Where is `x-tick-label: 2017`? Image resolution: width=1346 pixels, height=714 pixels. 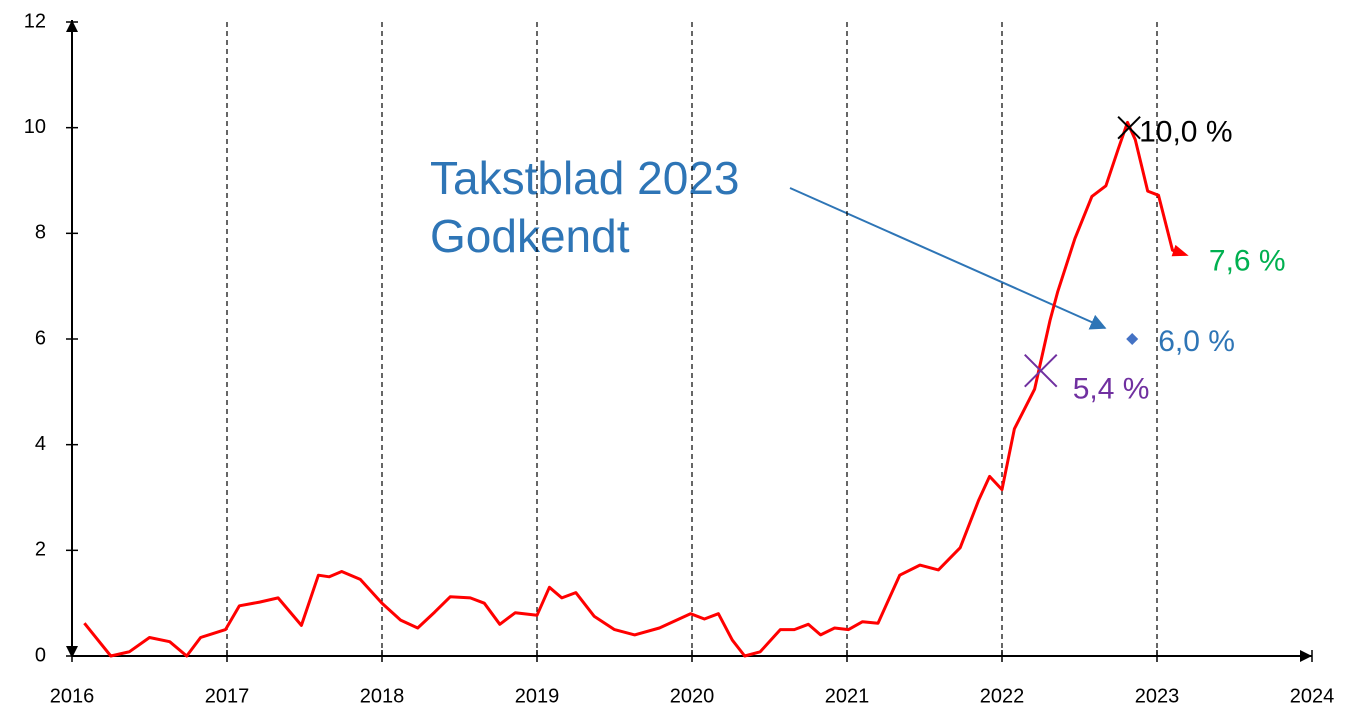
x-tick-label: 2017 is located at coordinates (227, 696).